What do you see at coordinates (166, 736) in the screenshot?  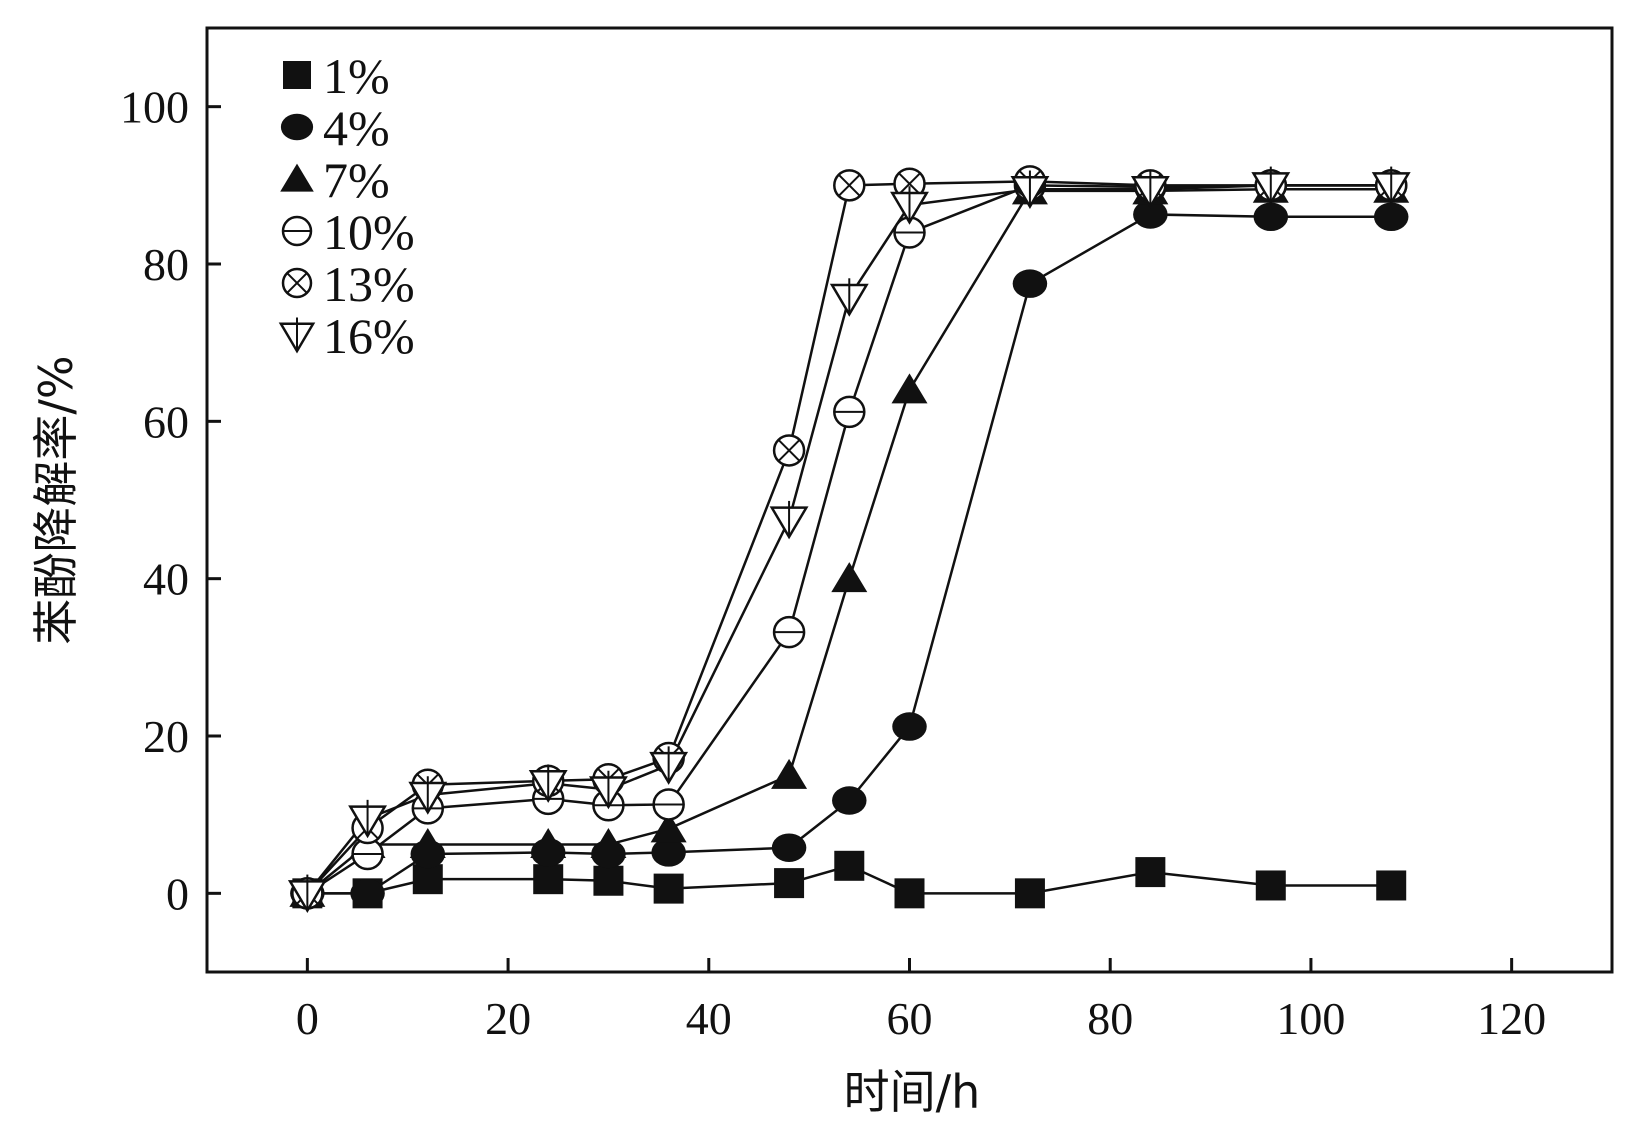 I see `y-tick-label: 20` at bounding box center [166, 736].